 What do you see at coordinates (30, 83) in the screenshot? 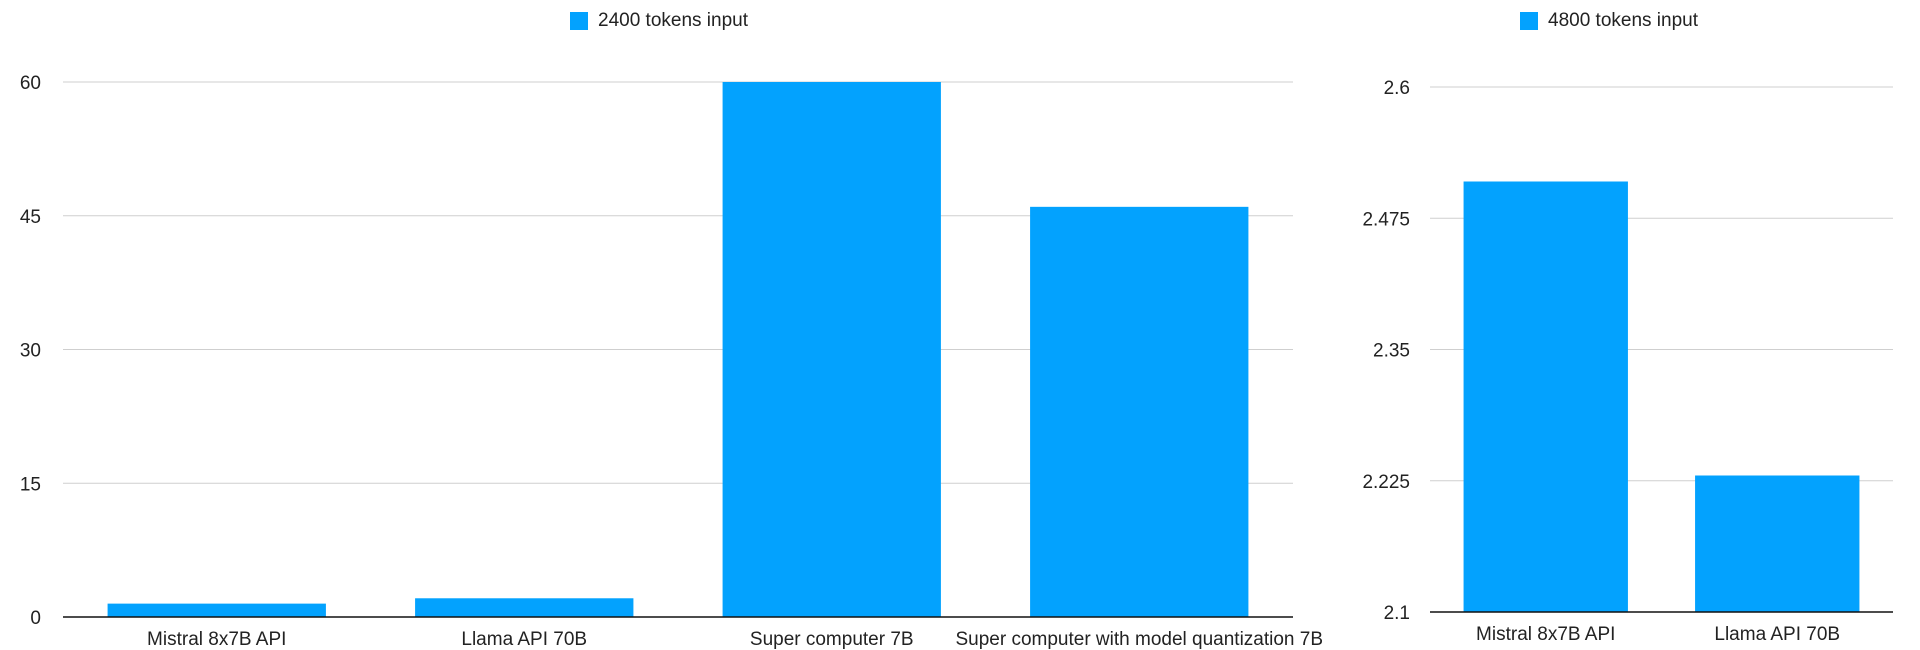
I see `y-tick-label: 60` at bounding box center [30, 83].